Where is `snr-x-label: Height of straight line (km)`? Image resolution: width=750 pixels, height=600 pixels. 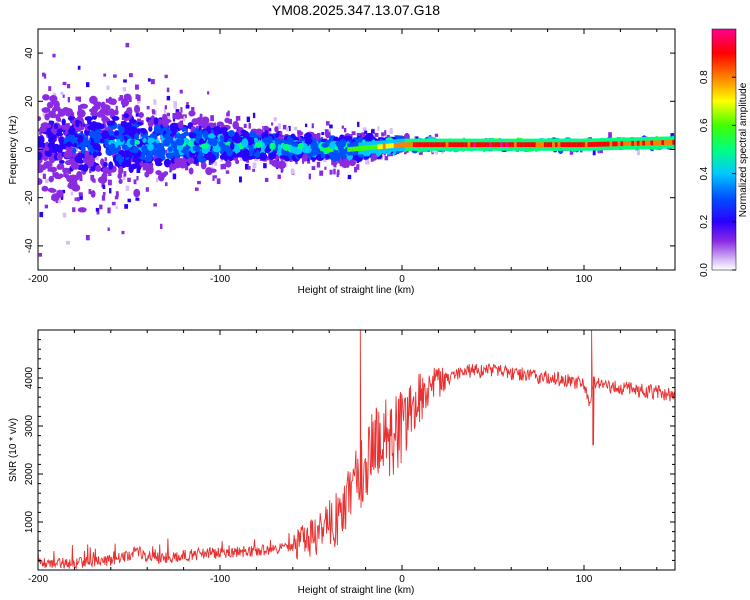
snr-x-label: Height of straight line (km) is located at coordinates (356, 590).